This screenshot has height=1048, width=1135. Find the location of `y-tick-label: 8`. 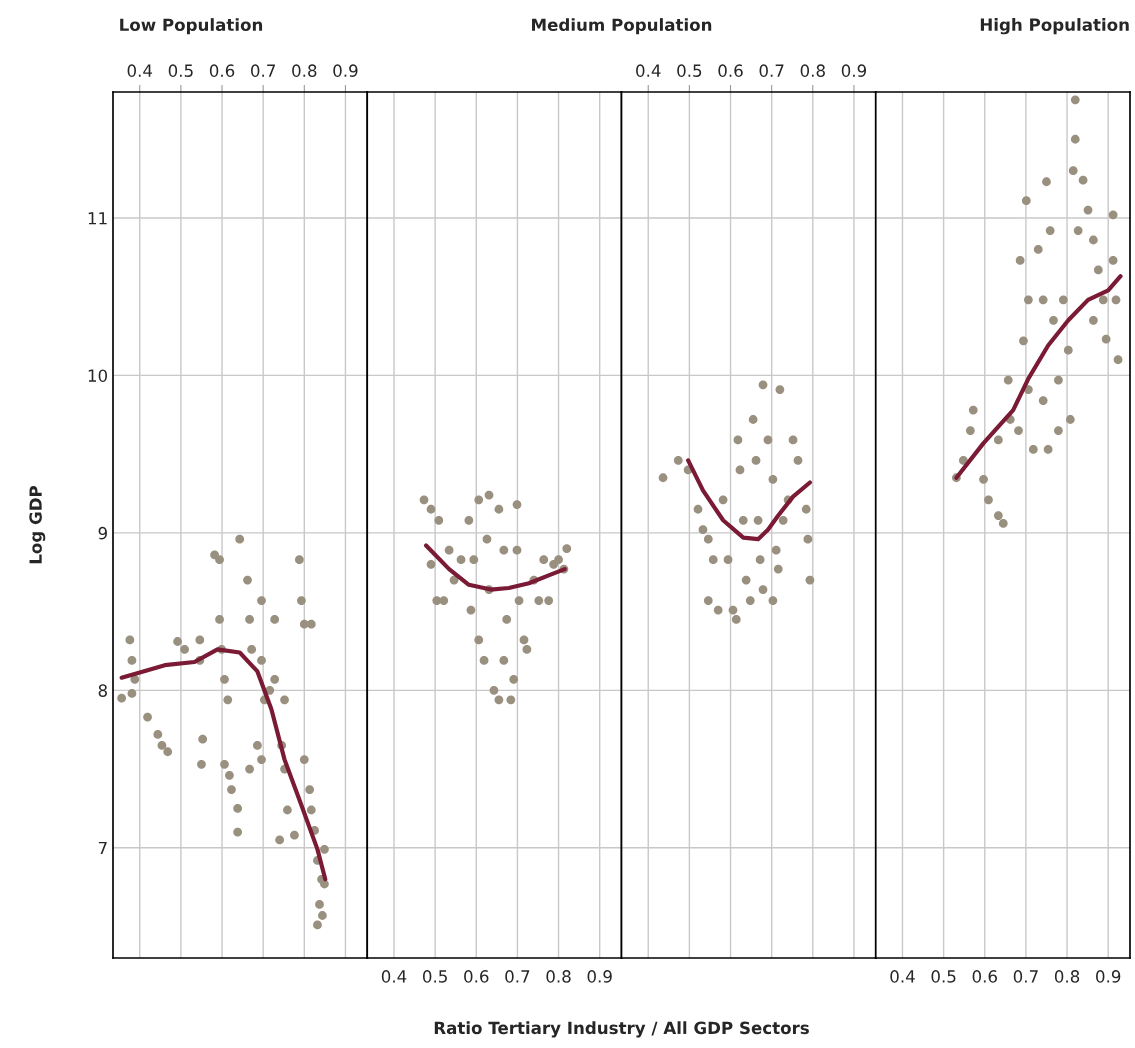

y-tick-label: 8 is located at coordinates (102, 690).